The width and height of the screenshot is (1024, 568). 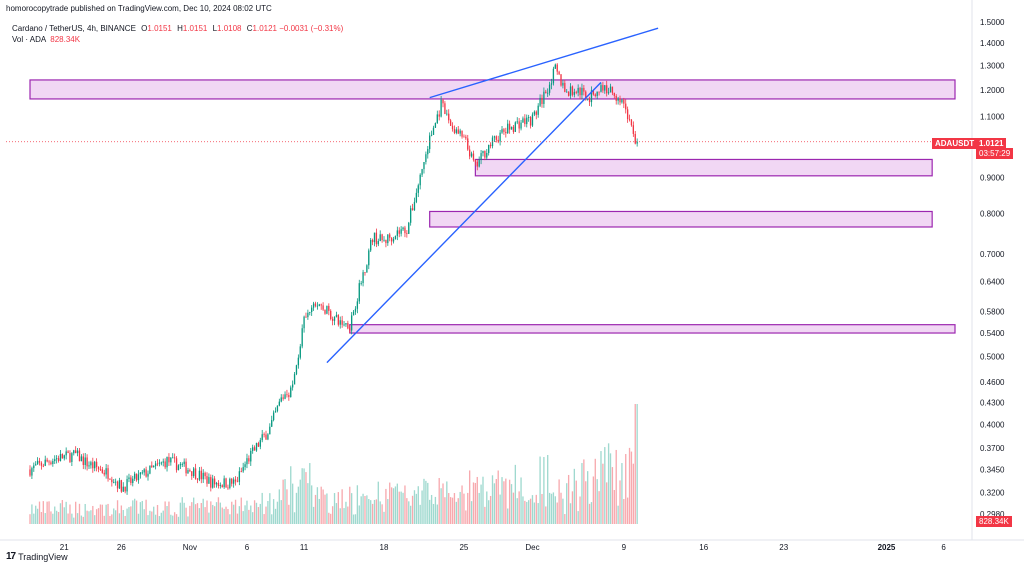 I want to click on time-tick-label: Nov, so click(x=190, y=547).